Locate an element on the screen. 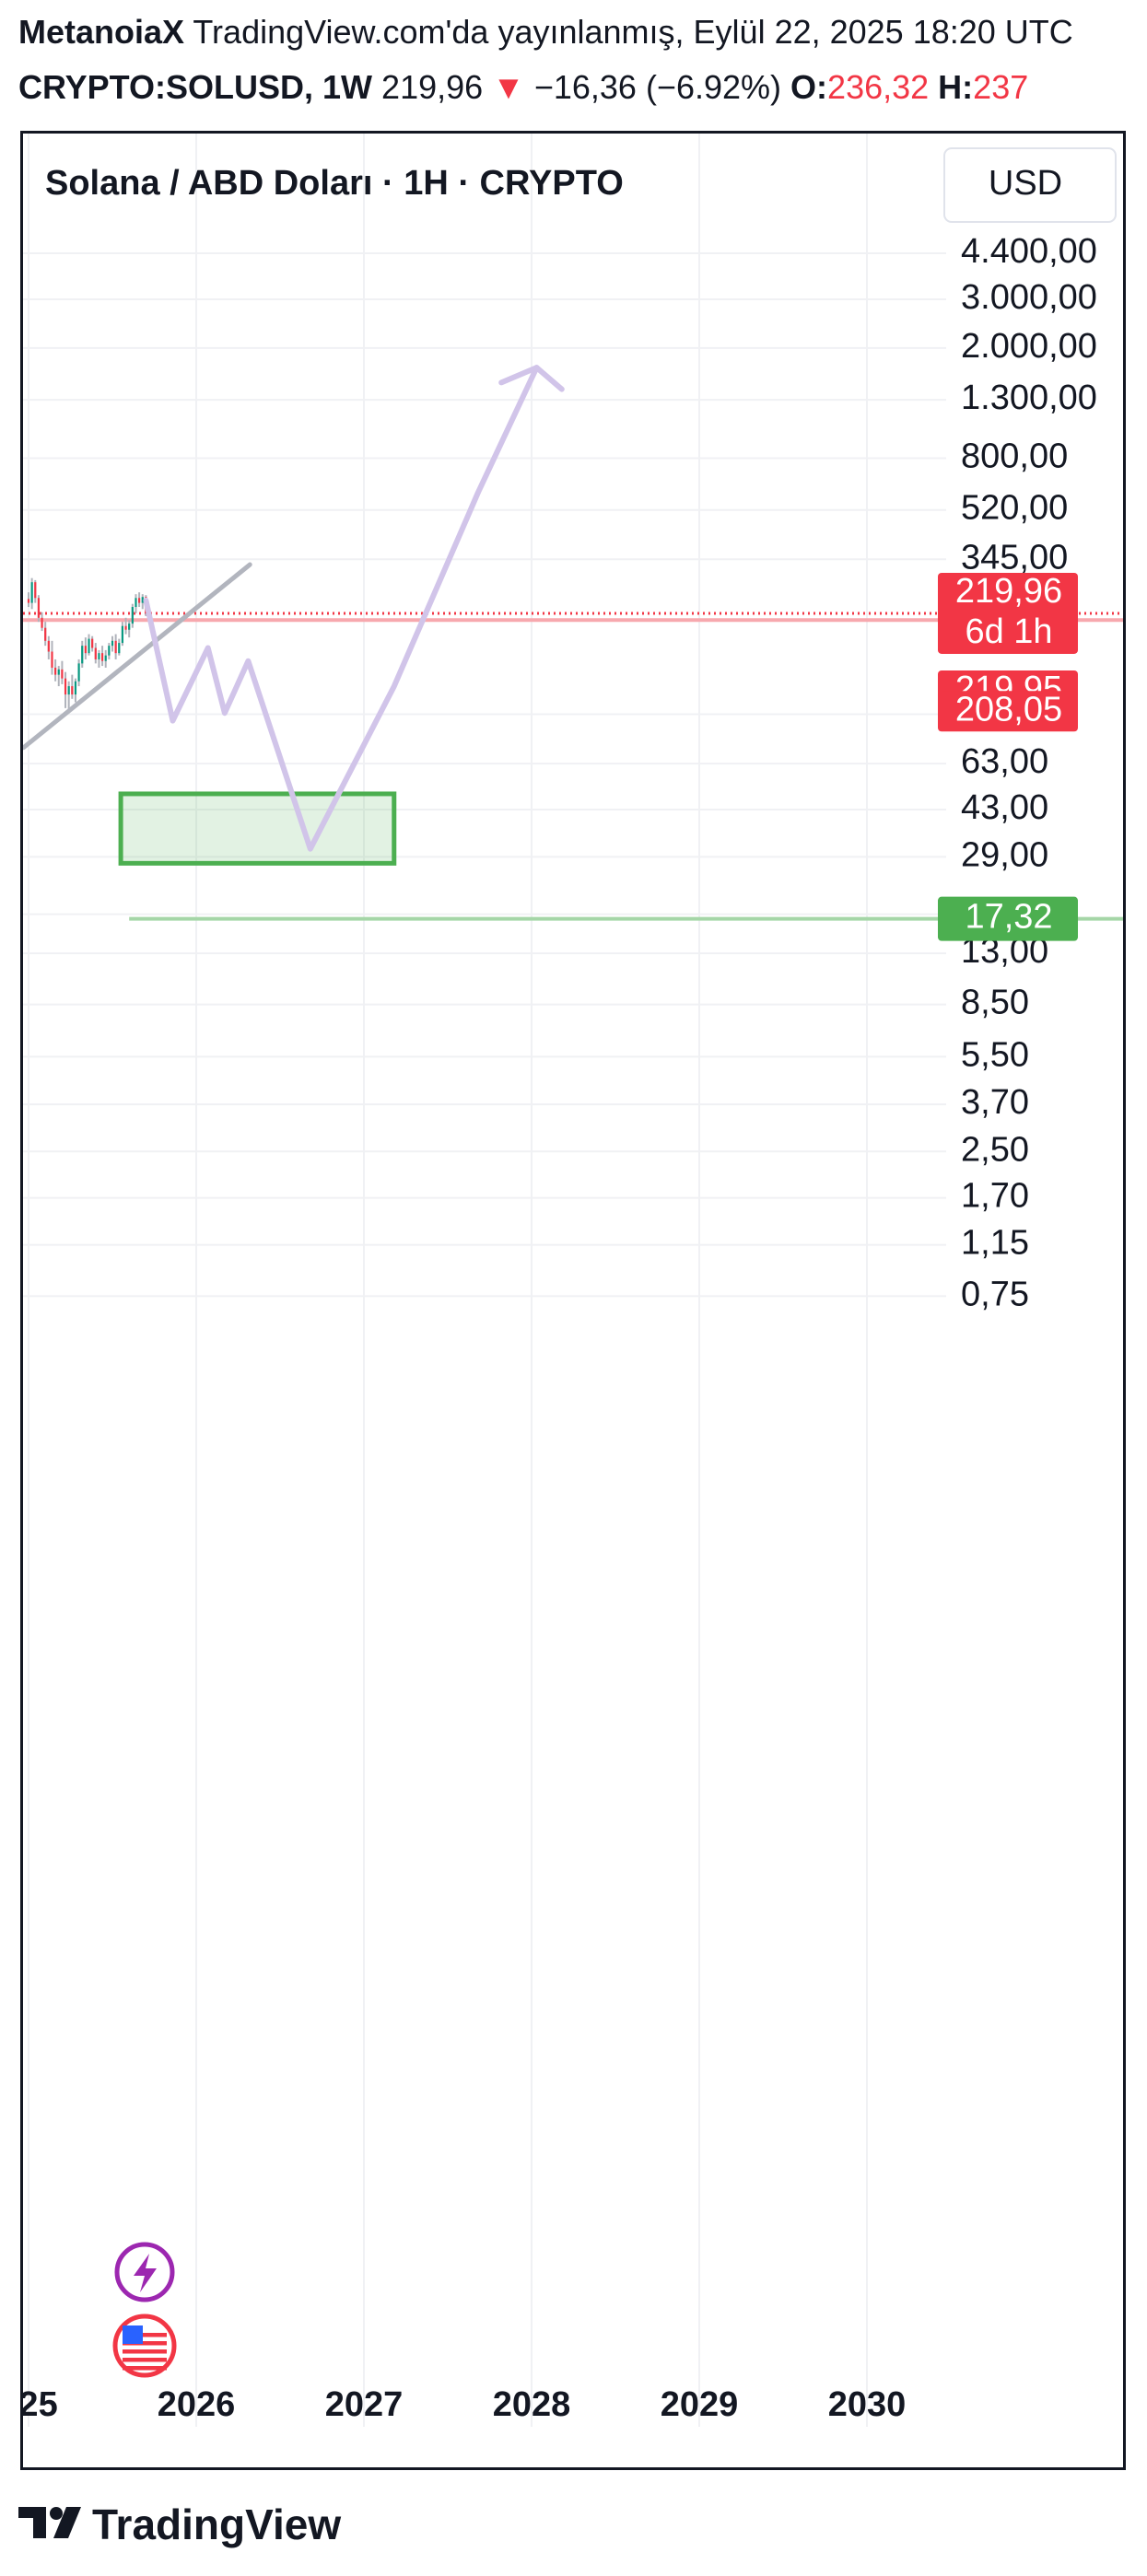  lightning-icon is located at coordinates (144, 2272).